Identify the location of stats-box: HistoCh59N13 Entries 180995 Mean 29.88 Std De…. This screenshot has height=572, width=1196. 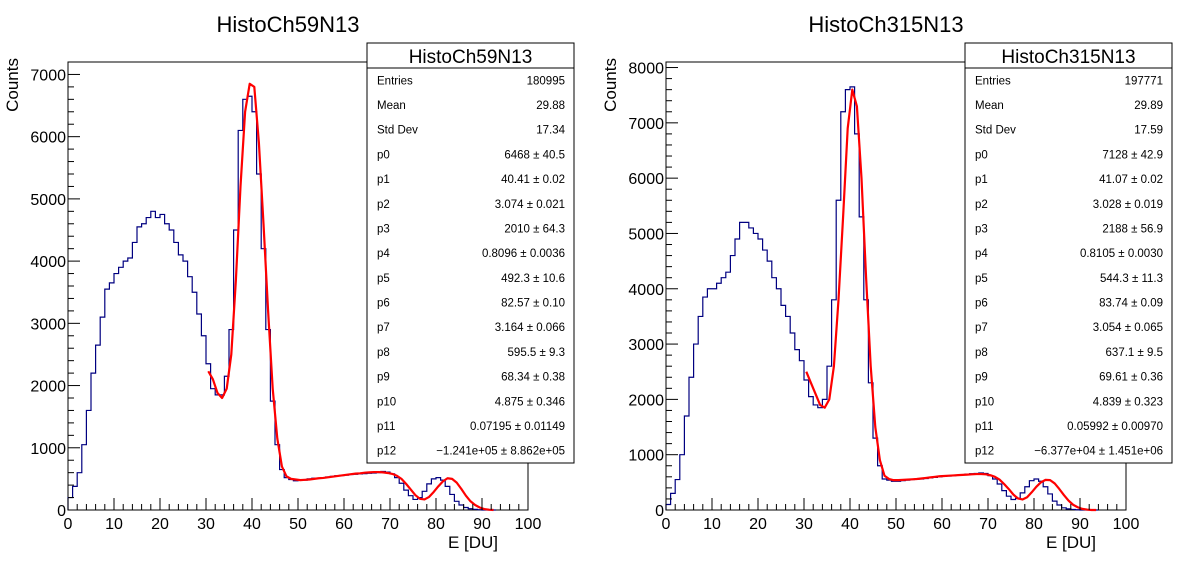
(470, 253).